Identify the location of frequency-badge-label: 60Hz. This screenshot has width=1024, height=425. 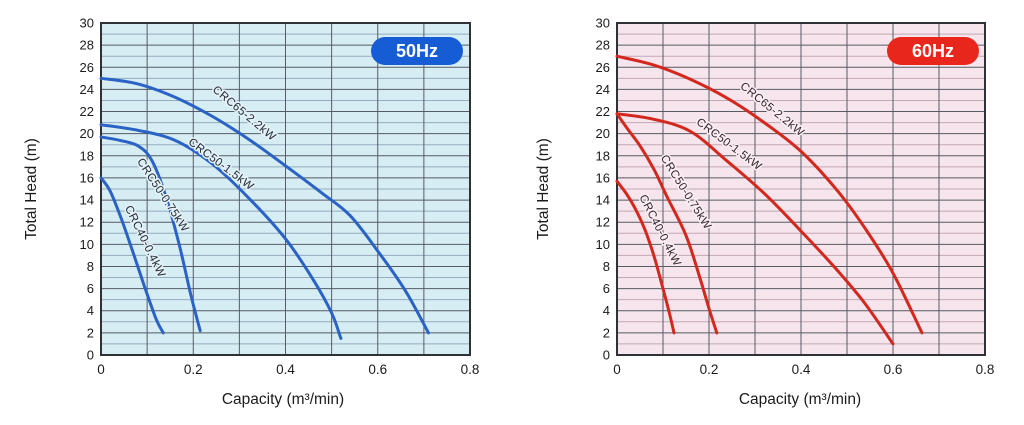
(933, 51).